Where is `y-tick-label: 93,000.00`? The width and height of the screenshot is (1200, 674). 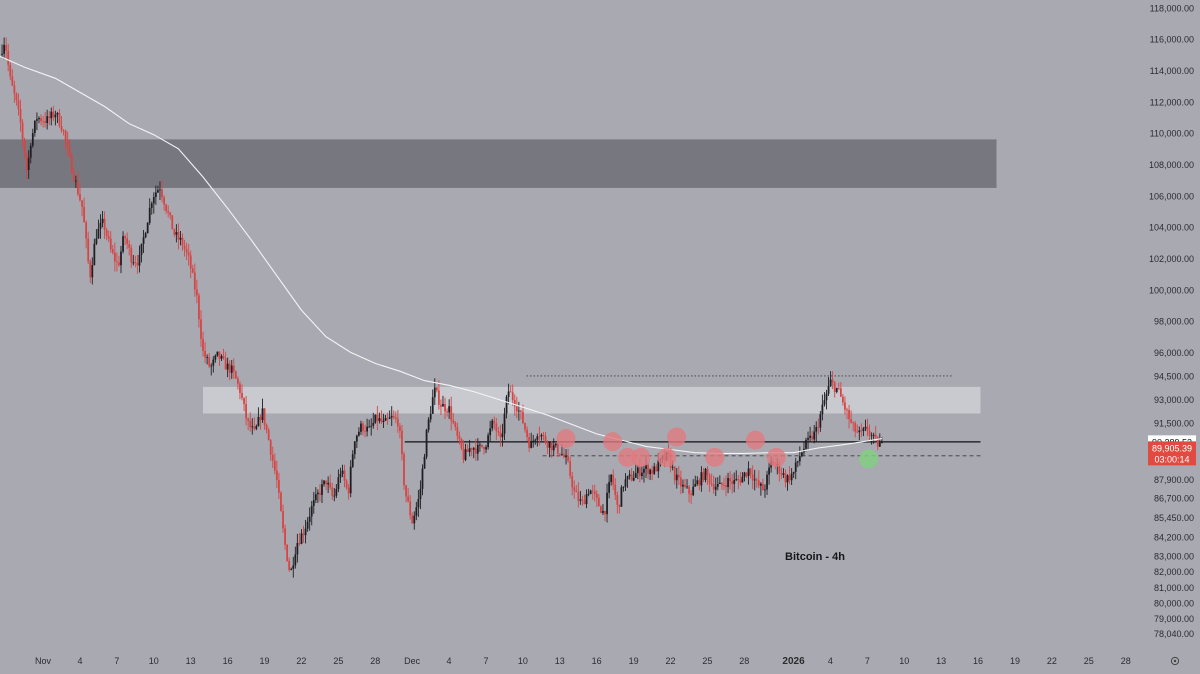
y-tick-label: 93,000.00 is located at coordinates (1174, 400).